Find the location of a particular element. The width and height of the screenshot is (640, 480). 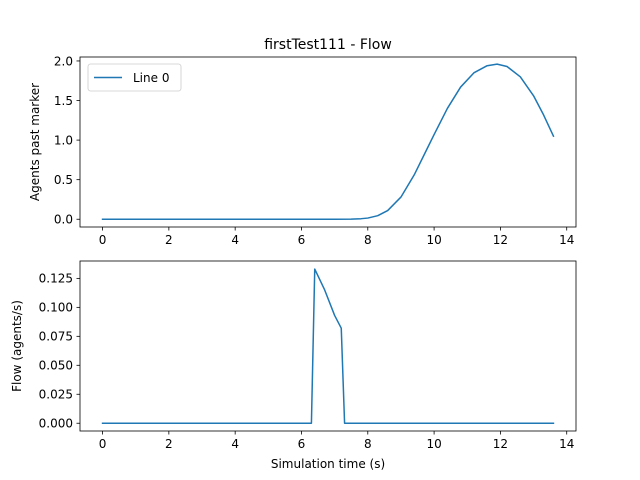

legend-entry: Line 0 is located at coordinates (151, 78).